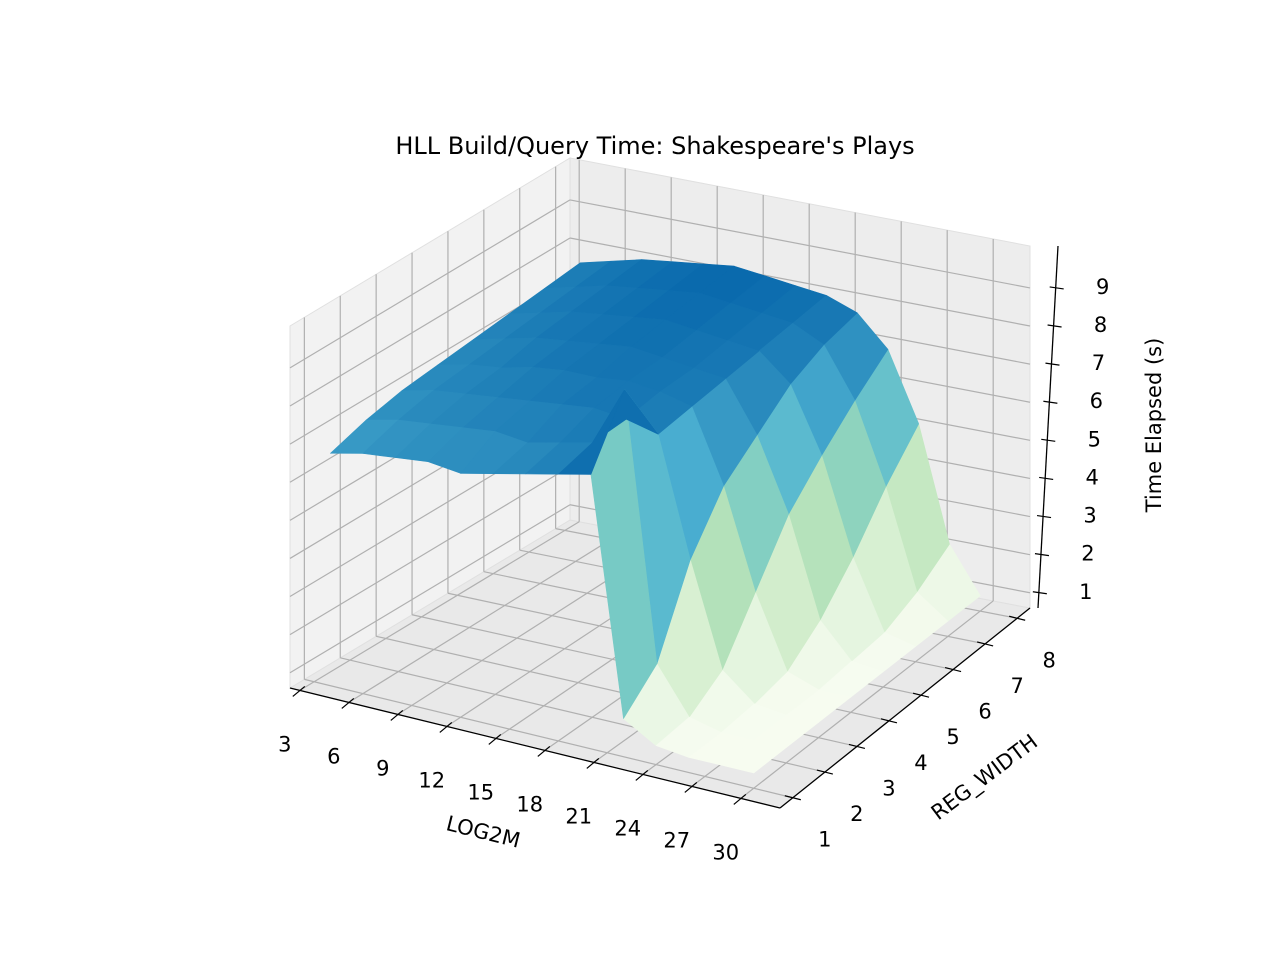  Describe the element at coordinates (529, 804) in the screenshot. I see `x-tick-label: 18` at that location.